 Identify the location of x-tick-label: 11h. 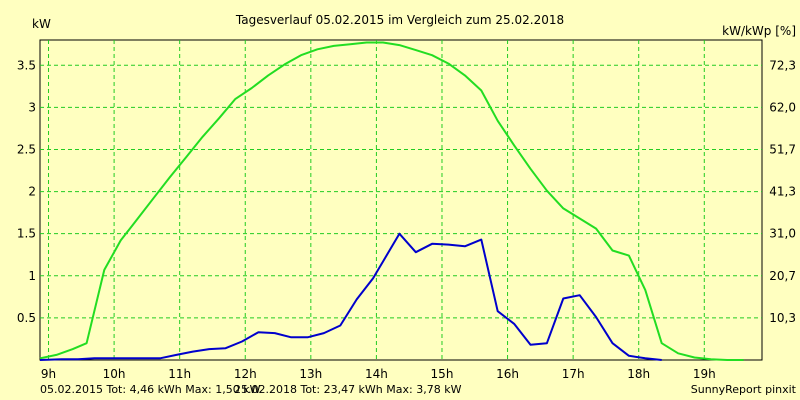
(179, 374).